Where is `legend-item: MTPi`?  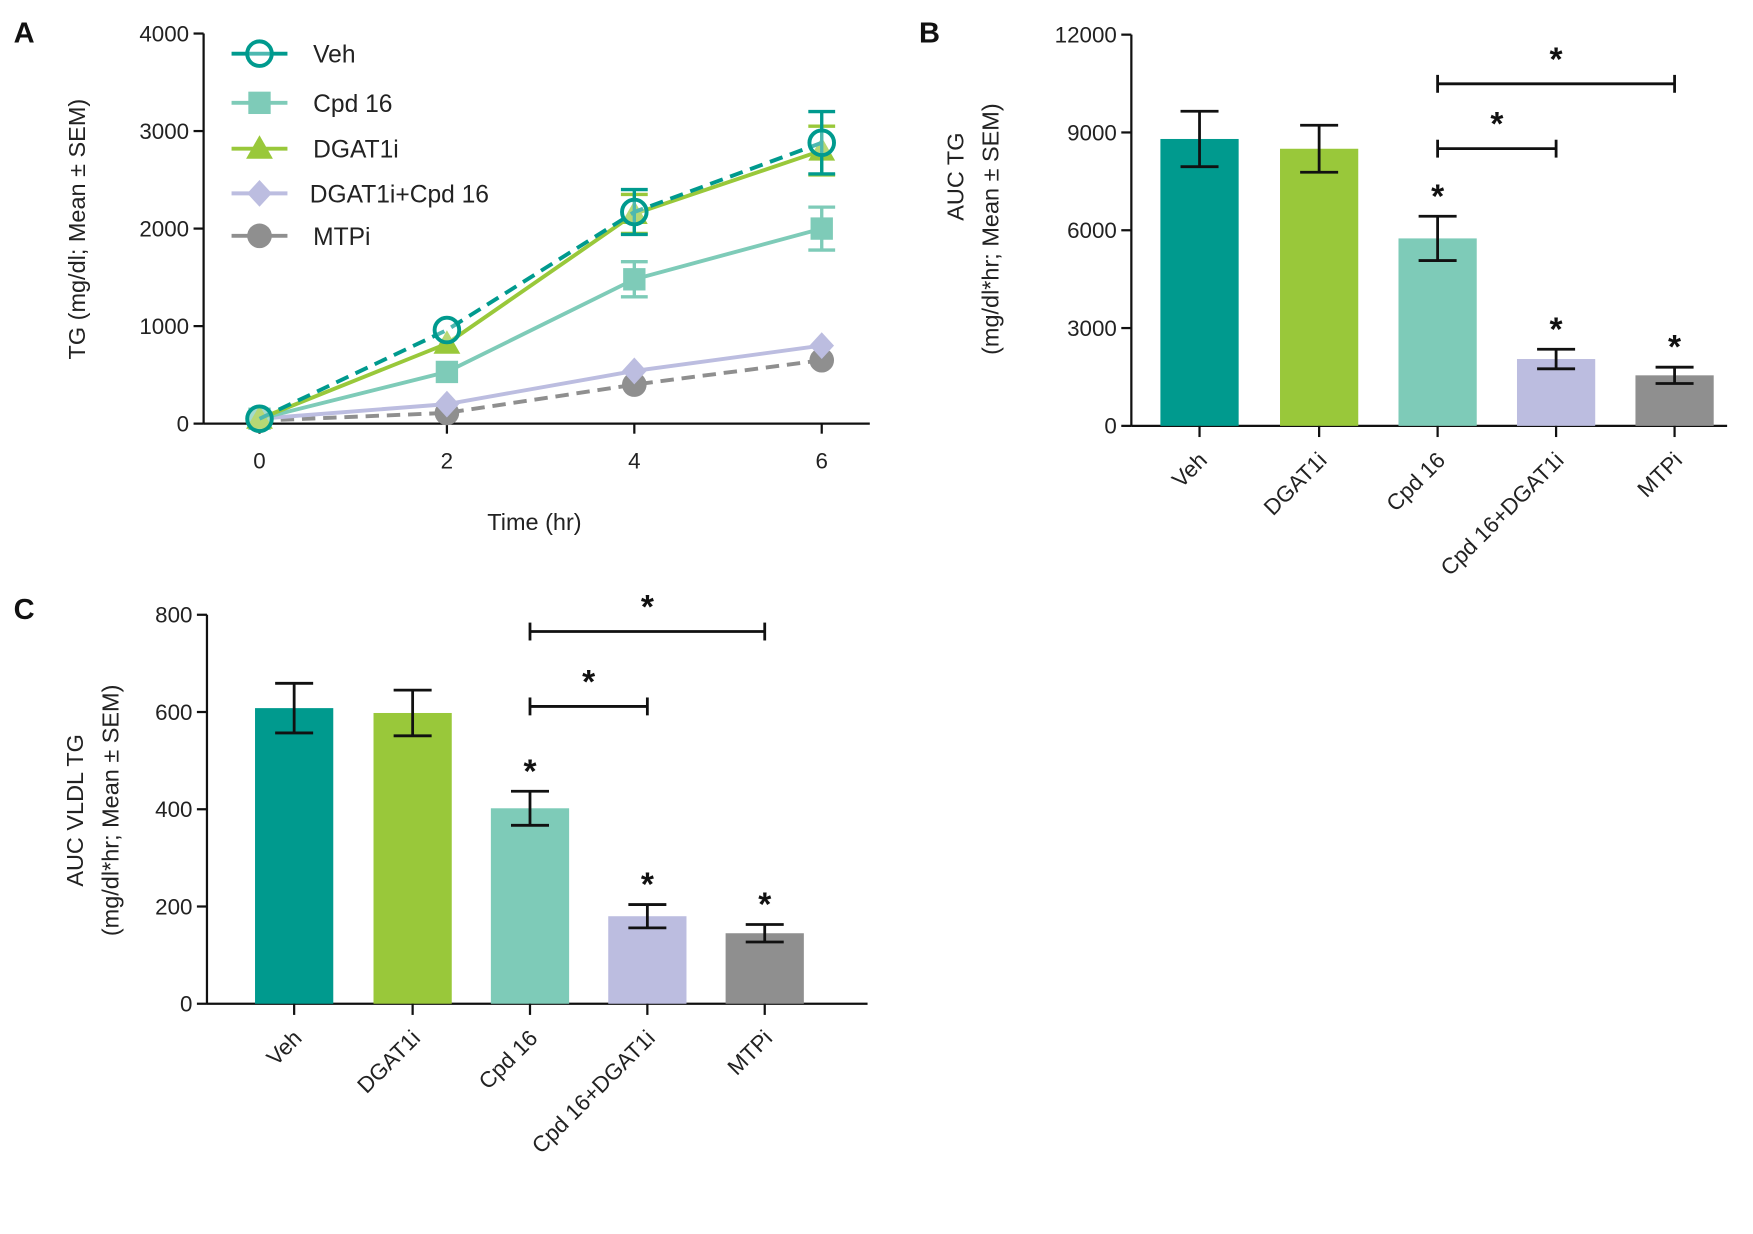
legend-item: MTPi is located at coordinates (300, 237).